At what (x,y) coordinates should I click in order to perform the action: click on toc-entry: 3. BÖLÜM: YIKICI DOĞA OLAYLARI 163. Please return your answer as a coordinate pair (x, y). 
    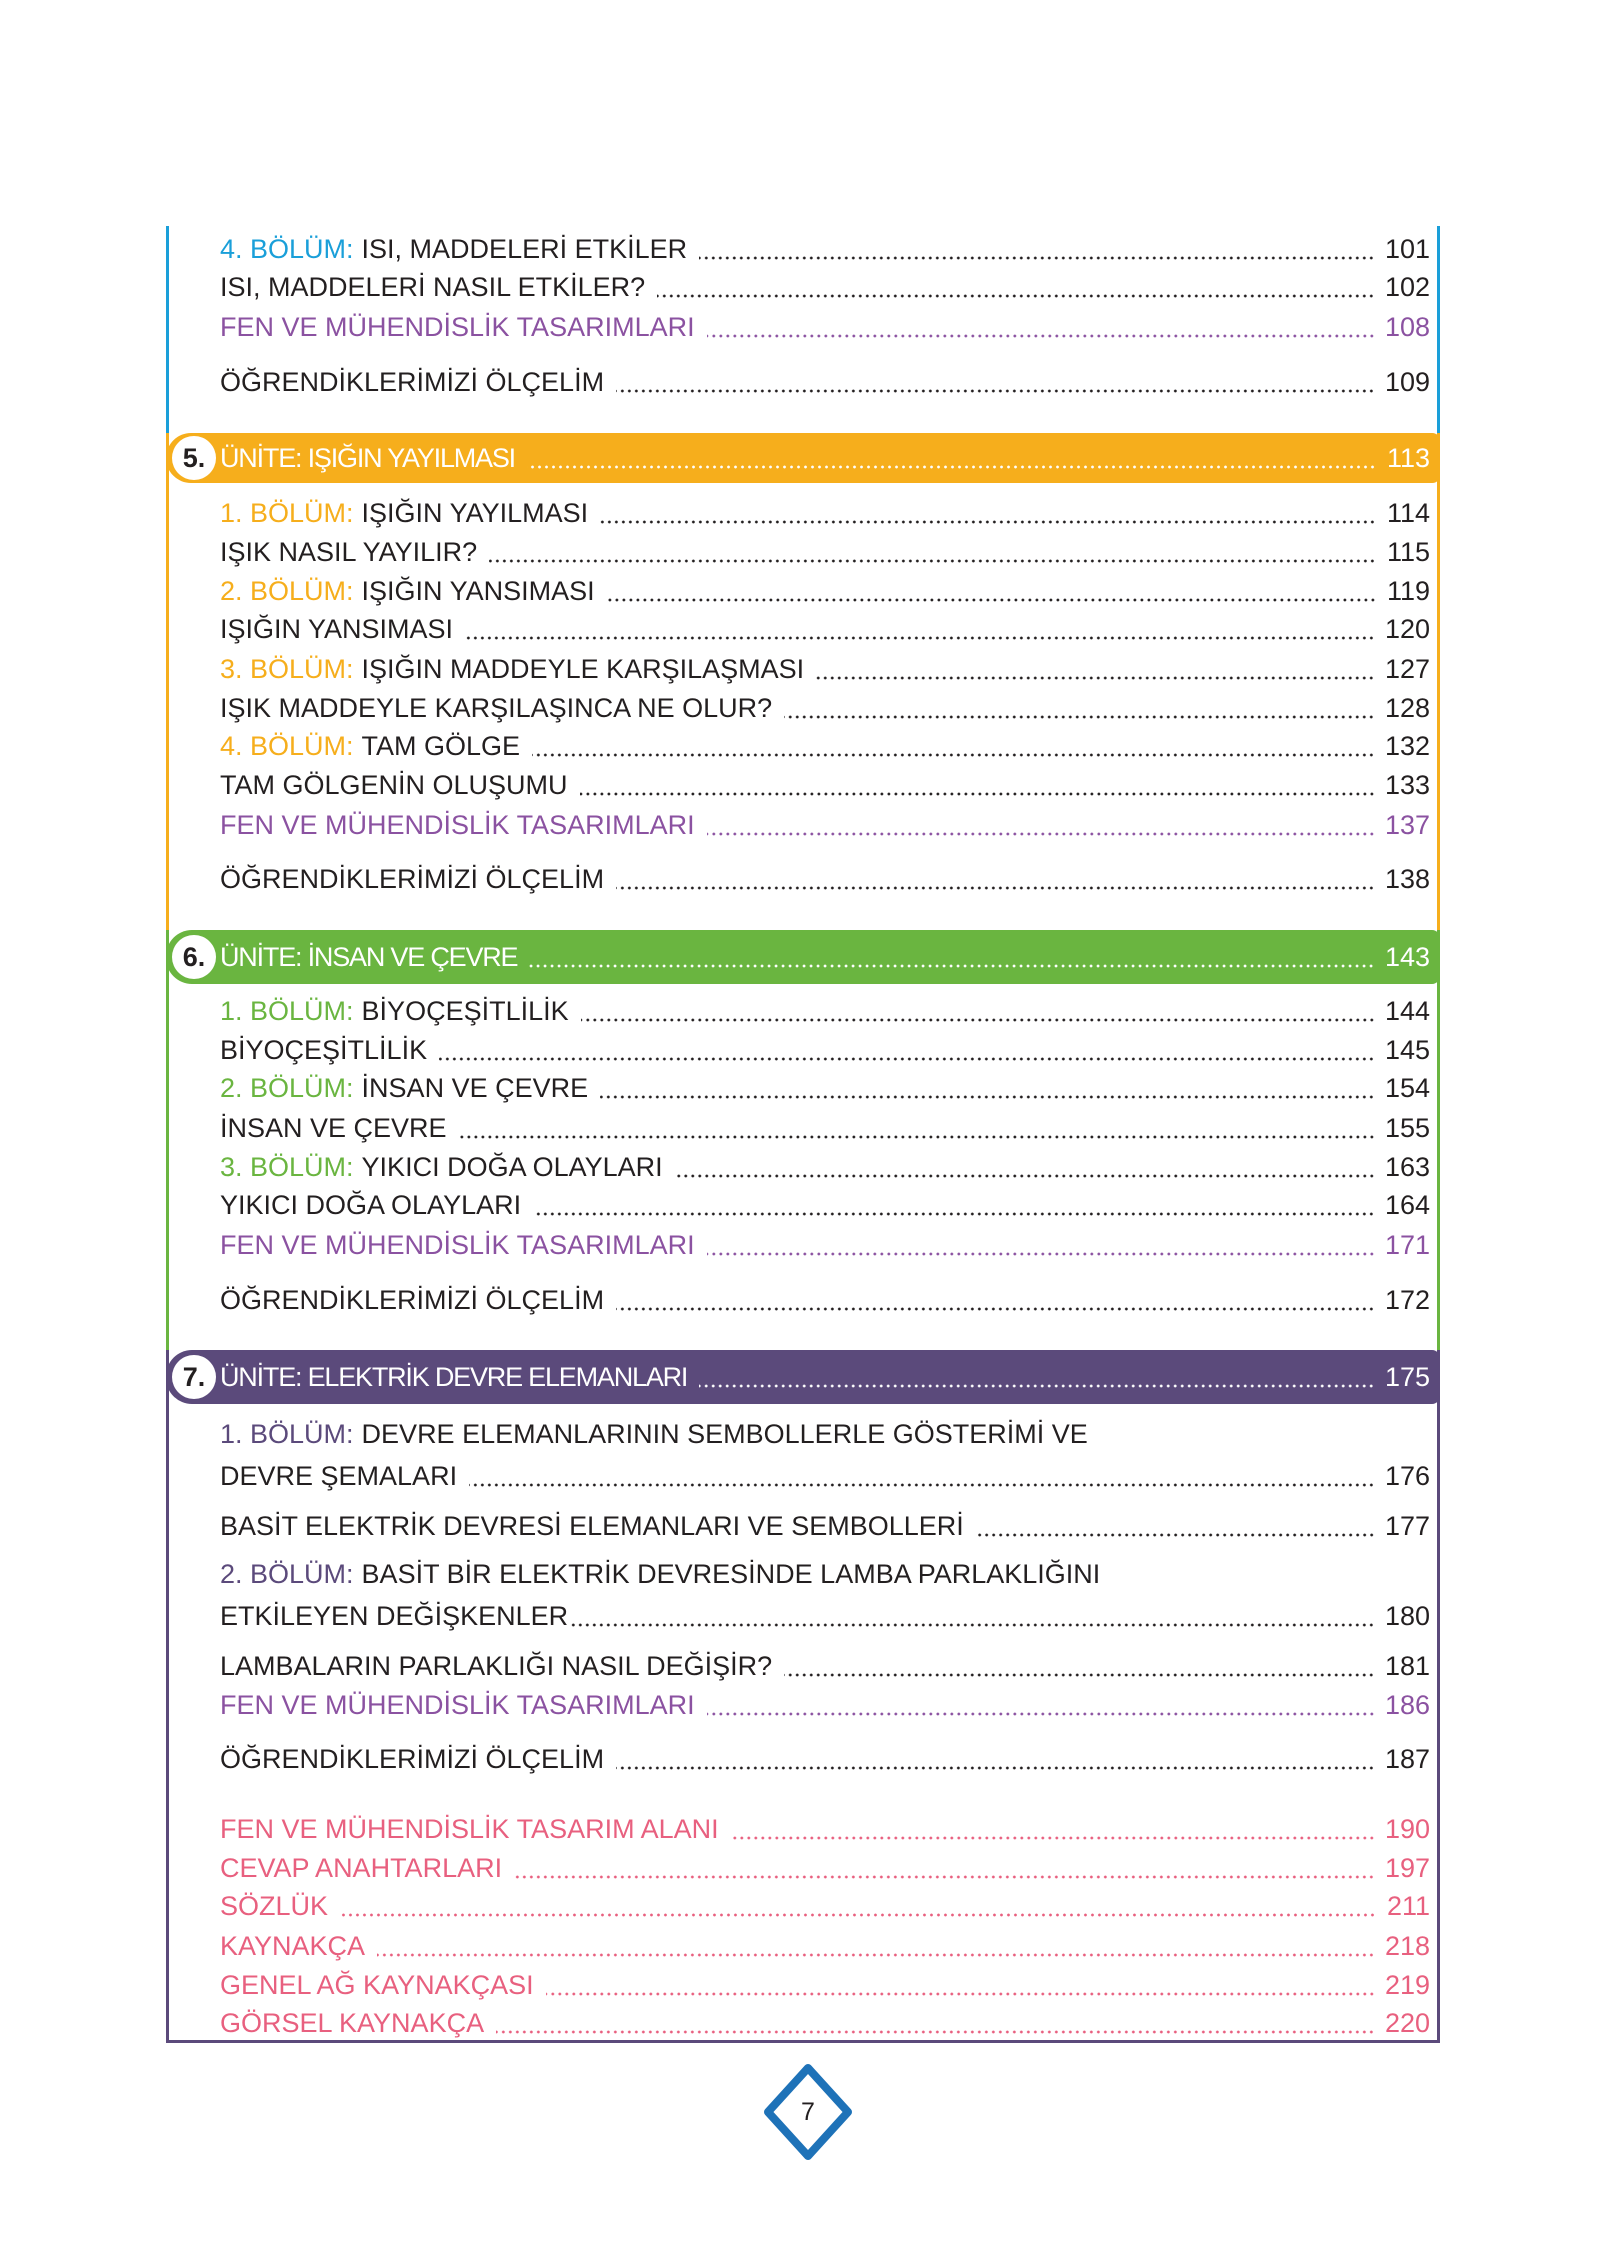
    Looking at the image, I should click on (825, 1167).